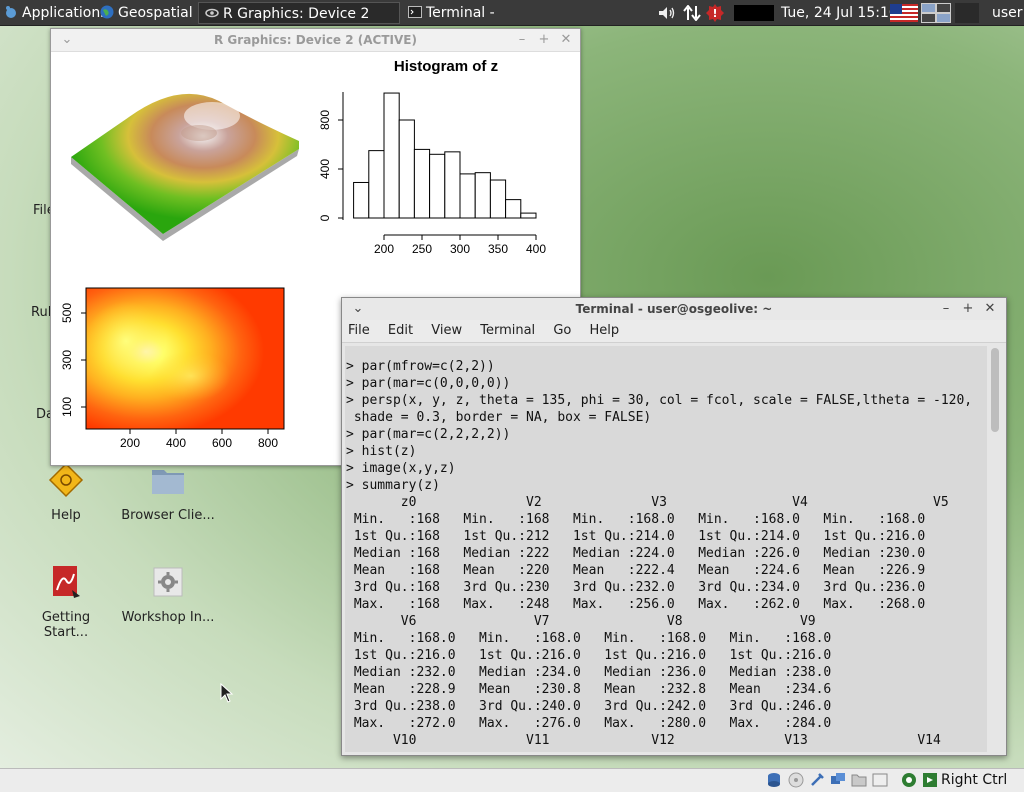 The width and height of the screenshot is (1024, 792). Describe the element at coordinates (566, 39) in the screenshot. I see `close-button: ✕` at that location.